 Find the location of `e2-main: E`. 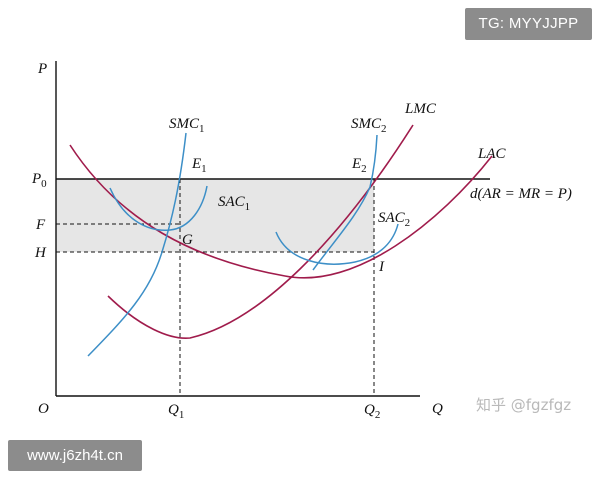

e2-main: E is located at coordinates (356, 164).